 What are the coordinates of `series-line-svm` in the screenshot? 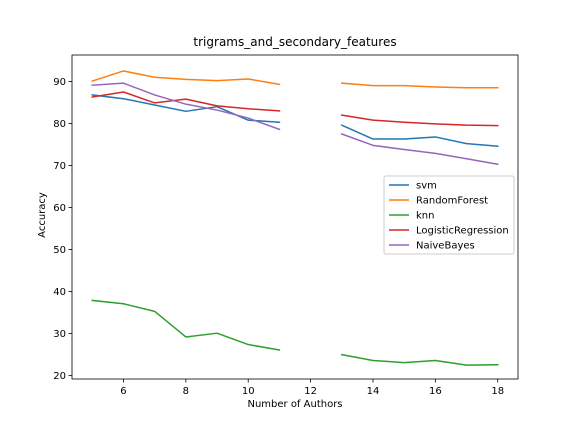 It's located at (295, 120).